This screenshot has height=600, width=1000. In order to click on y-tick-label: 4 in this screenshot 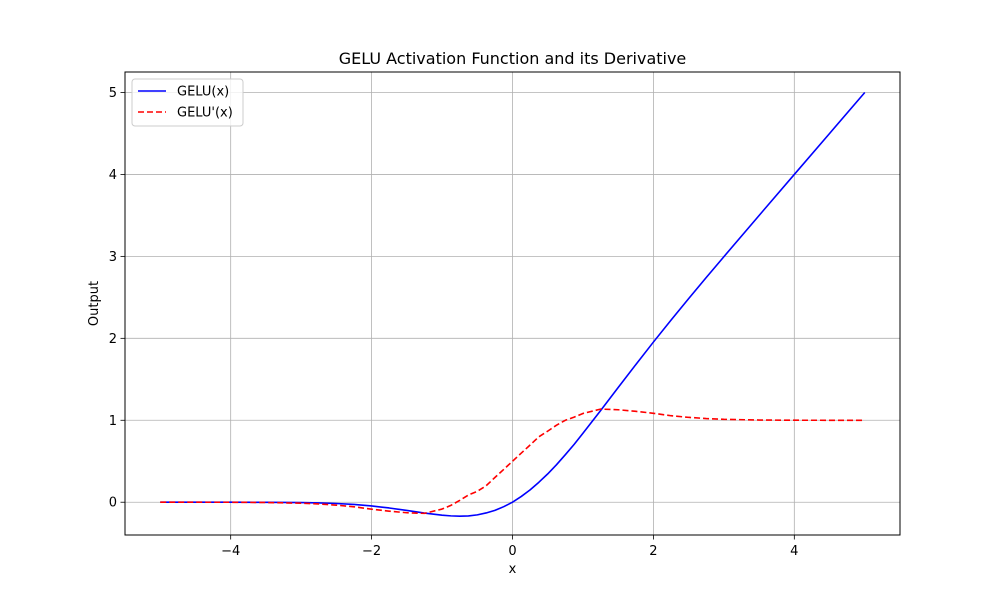, I will do `click(113, 175)`.